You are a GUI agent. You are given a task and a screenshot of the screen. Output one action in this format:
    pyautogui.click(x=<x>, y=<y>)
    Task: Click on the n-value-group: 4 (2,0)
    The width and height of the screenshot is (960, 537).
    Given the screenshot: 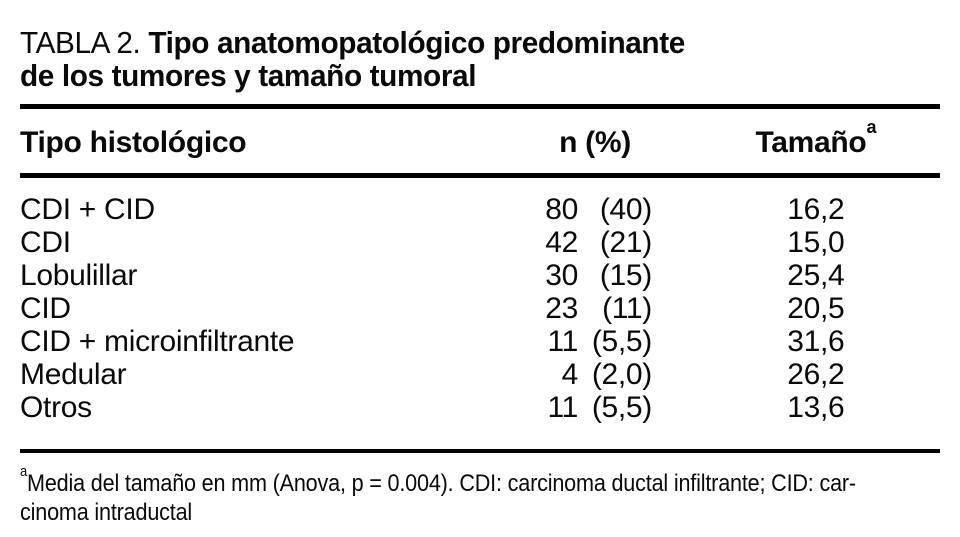 What is the action you would take?
    pyautogui.click(x=595, y=374)
    